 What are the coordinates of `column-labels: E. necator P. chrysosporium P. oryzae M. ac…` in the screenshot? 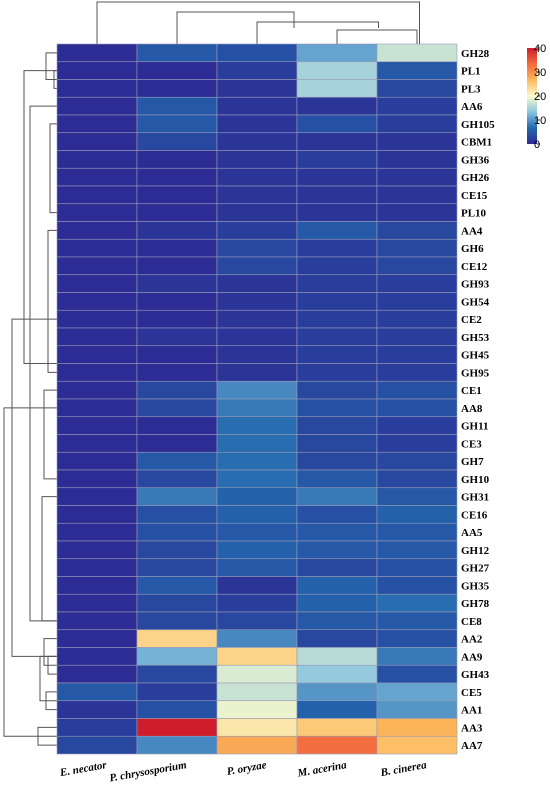 It's located at (243, 771).